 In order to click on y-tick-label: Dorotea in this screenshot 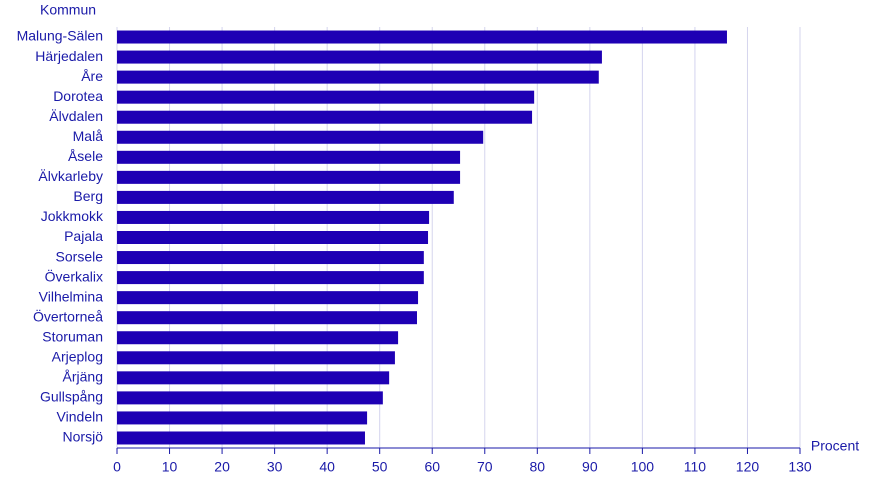, I will do `click(78, 96)`.